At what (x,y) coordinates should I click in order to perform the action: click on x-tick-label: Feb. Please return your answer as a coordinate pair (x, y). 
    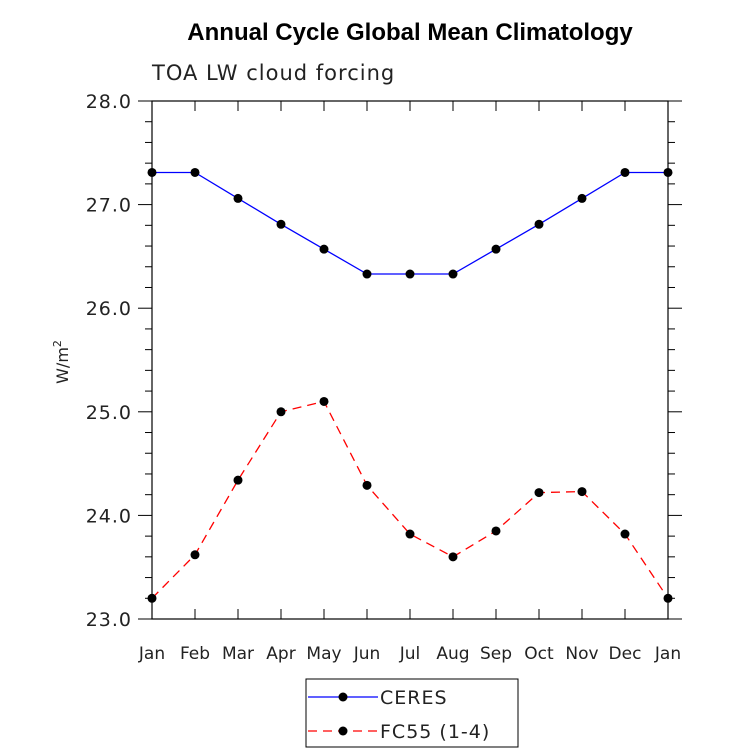
    Looking at the image, I should click on (195, 654).